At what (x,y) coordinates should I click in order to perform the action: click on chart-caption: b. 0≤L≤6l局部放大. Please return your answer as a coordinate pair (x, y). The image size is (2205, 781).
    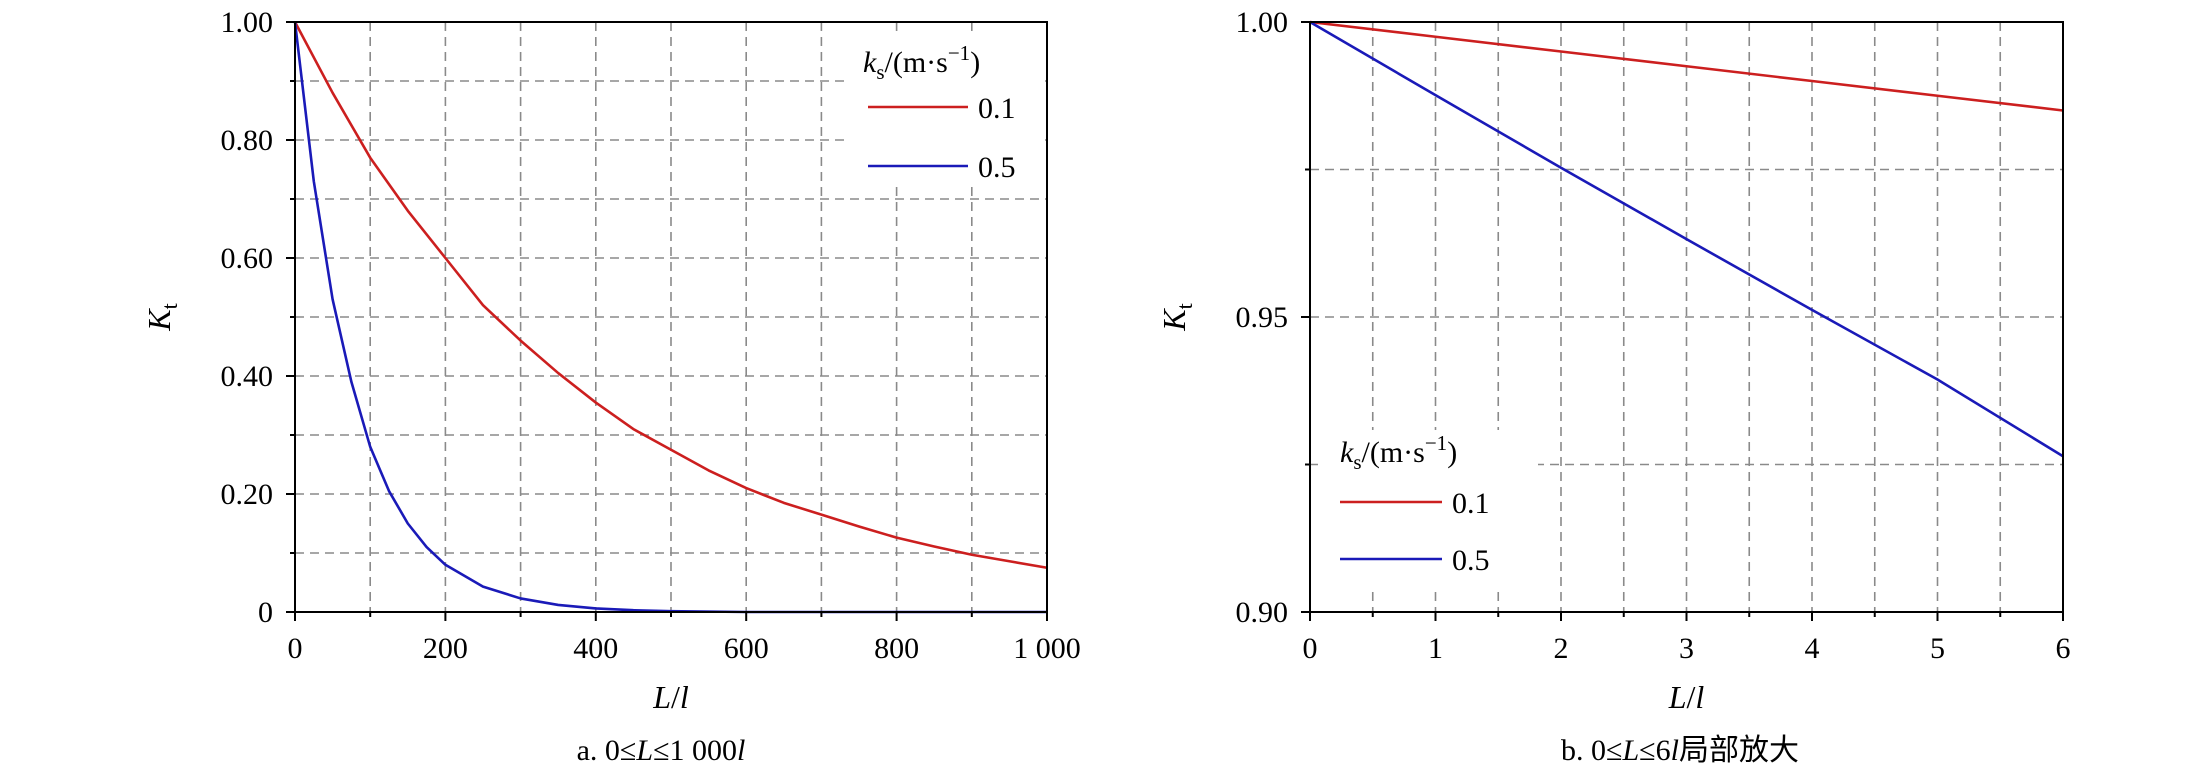
    Looking at the image, I should click on (1680, 750).